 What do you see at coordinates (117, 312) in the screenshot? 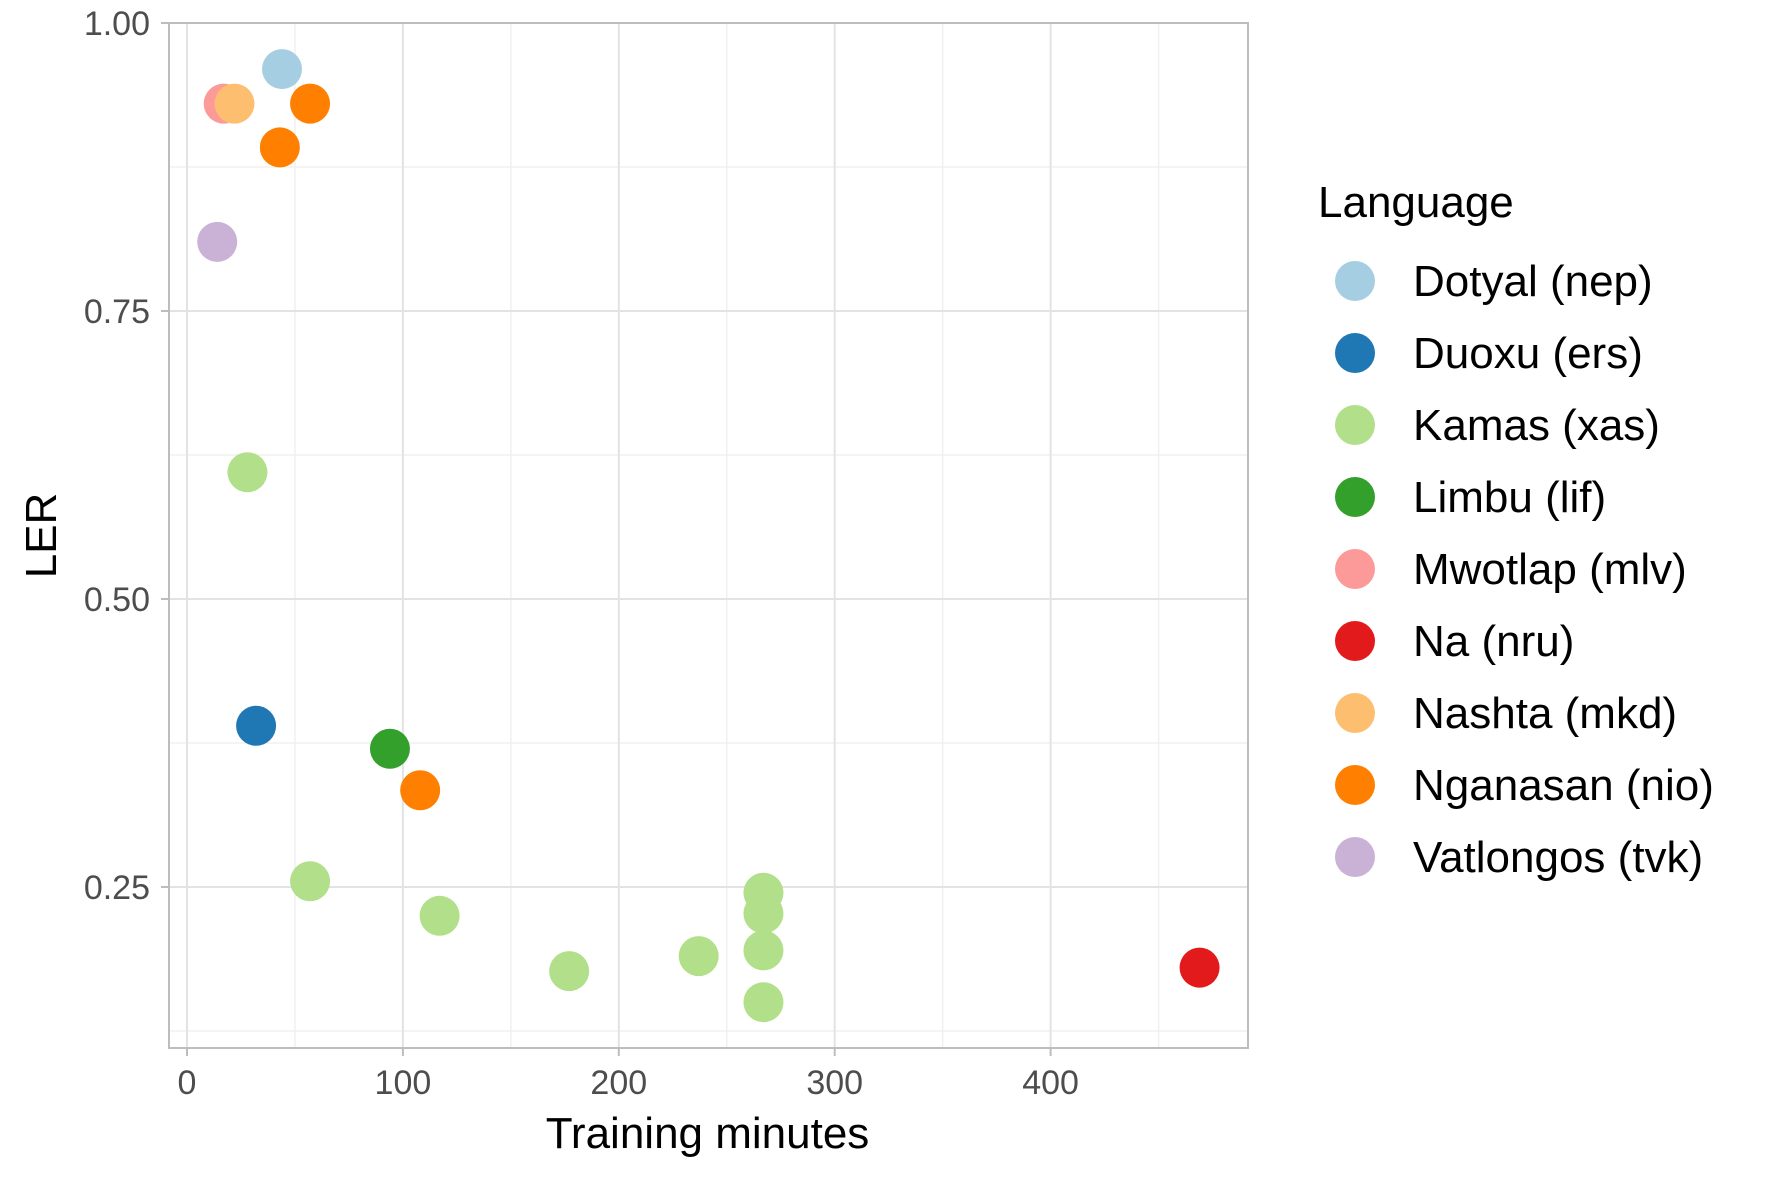
I see `y-tick-label: 0.75` at bounding box center [117, 312].